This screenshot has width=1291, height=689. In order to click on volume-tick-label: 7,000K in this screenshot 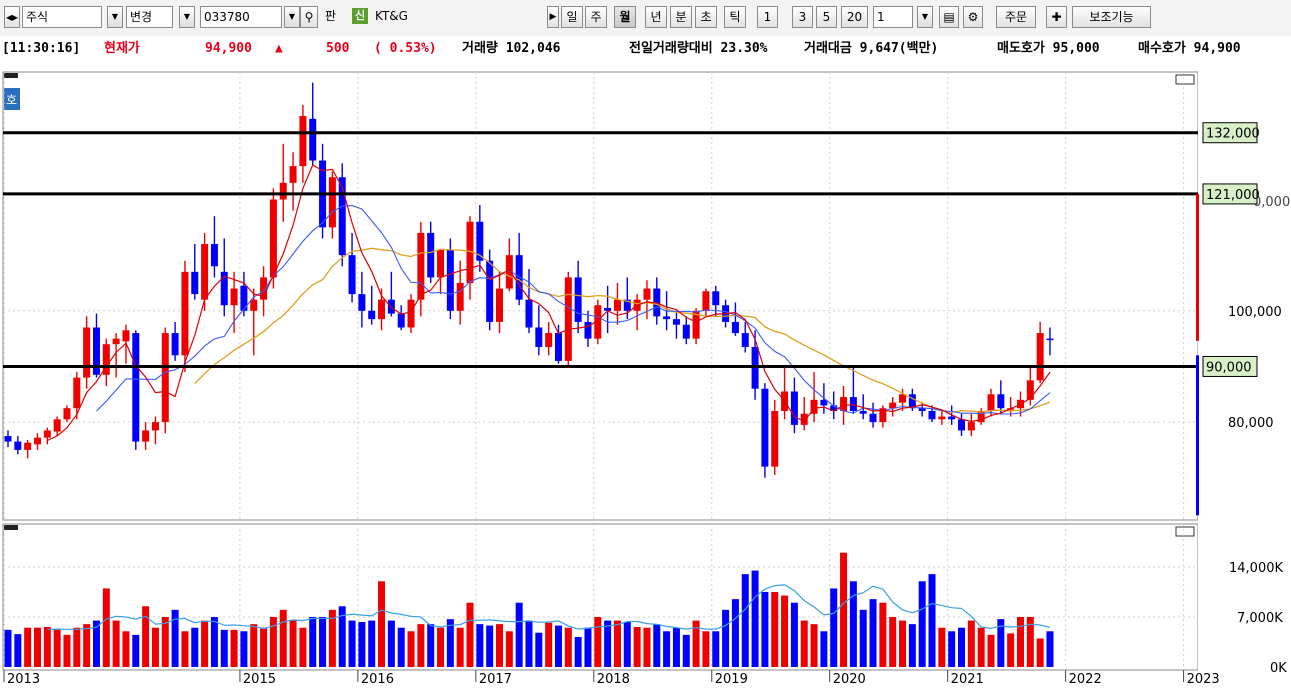, I will do `click(1260, 618)`.